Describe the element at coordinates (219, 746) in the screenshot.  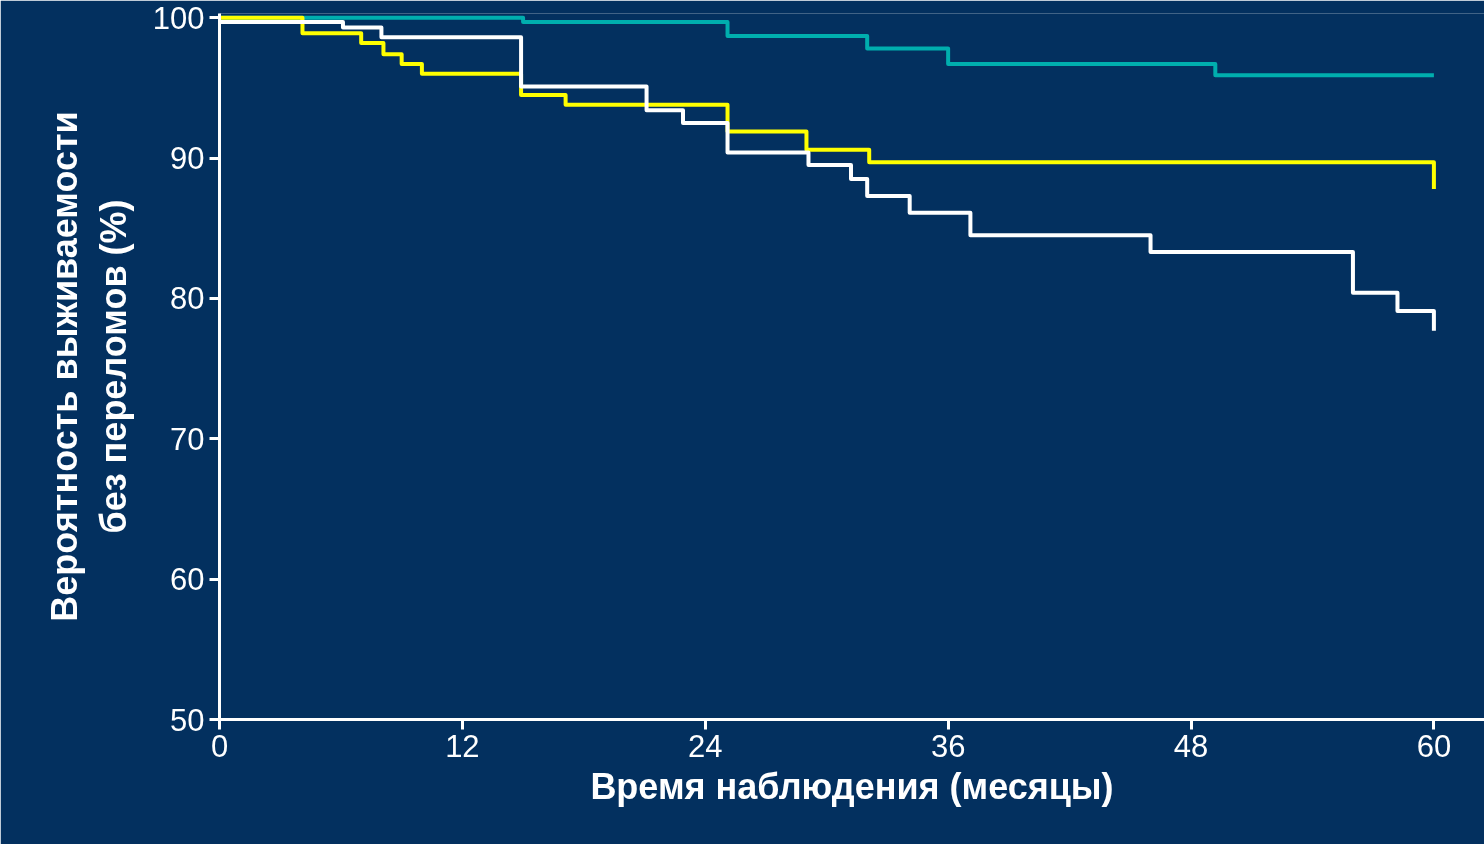
I see `x-tick-label: 0` at that location.